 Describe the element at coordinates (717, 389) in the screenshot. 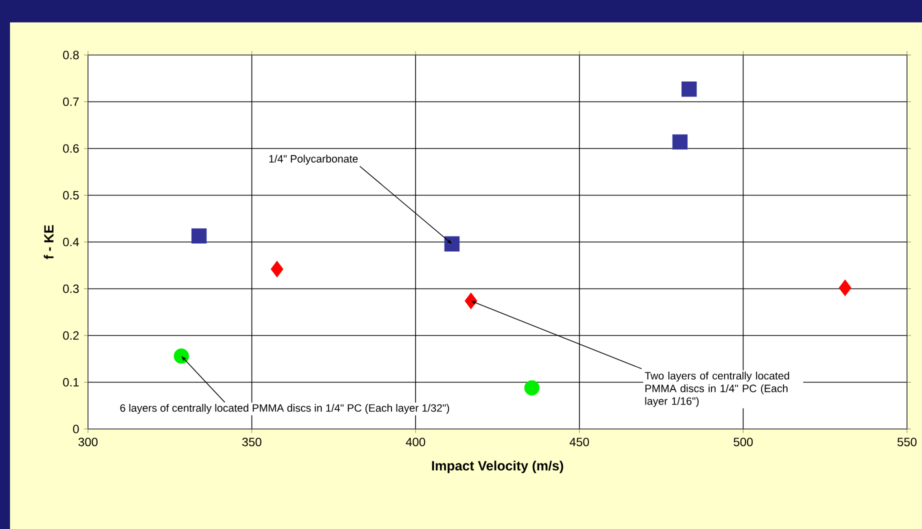

I see `annotation: Two layers of centrally located PMMA discs in 1/4" PC (Each layer 1/16")` at that location.